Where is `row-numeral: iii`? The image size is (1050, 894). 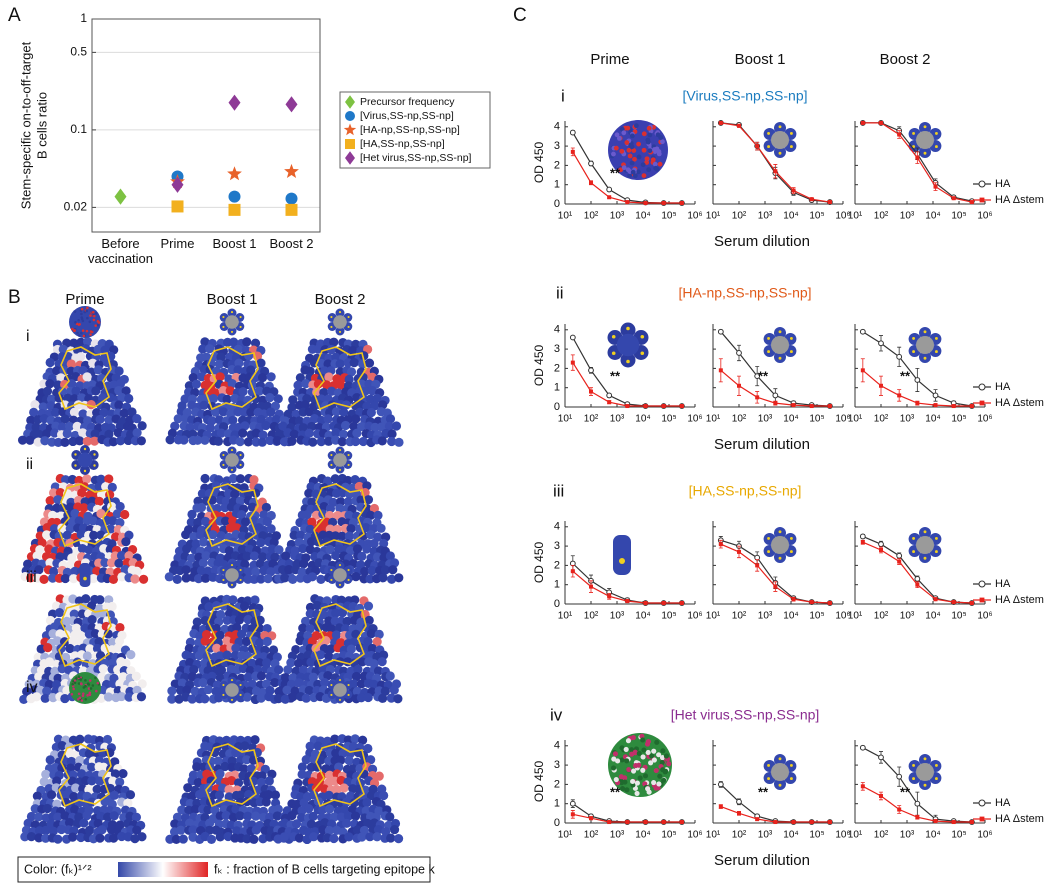
row-numeral: iii is located at coordinates (558, 490).